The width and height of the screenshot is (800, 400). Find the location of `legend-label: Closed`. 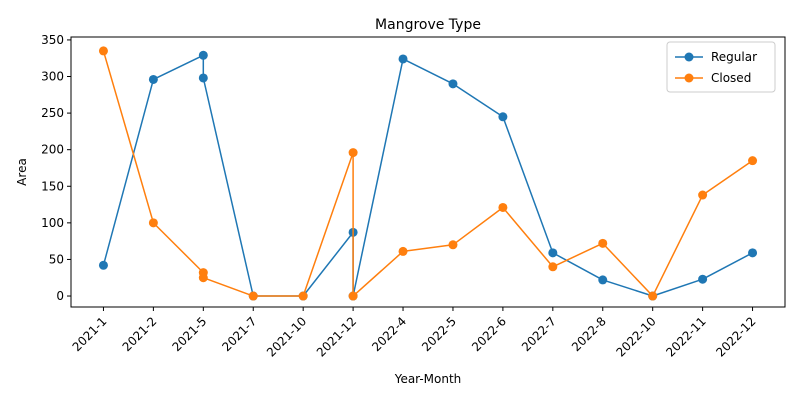

legend-label: Closed is located at coordinates (731, 78).